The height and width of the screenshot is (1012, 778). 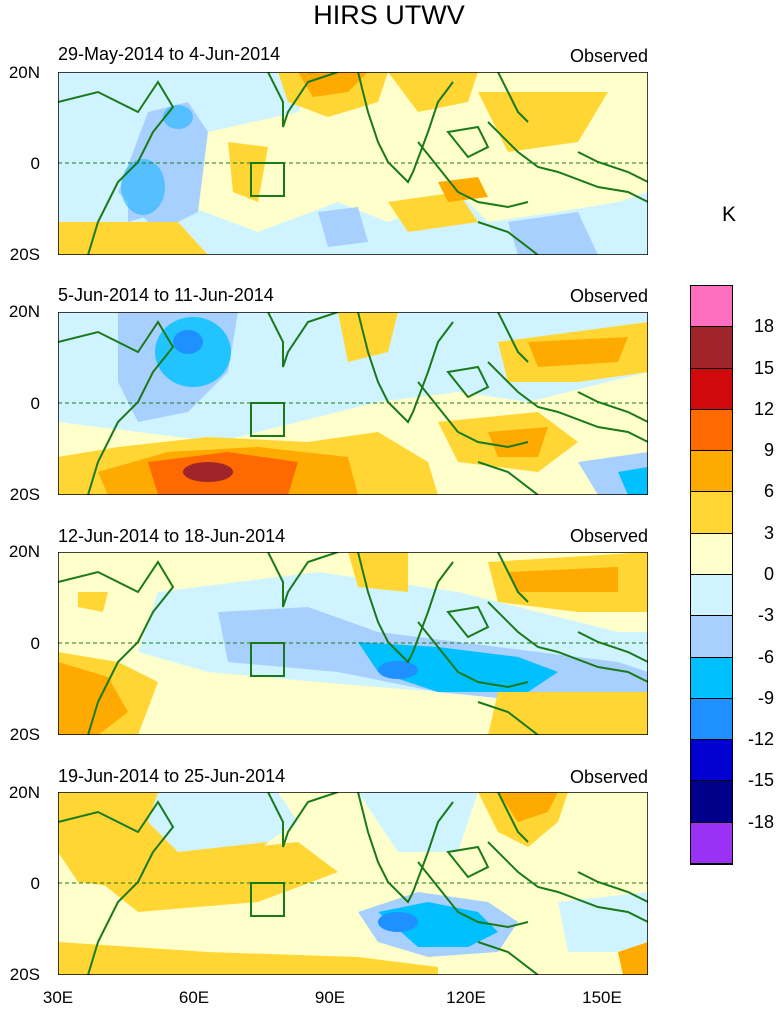 What do you see at coordinates (768, 574) in the screenshot?
I see `colorbar-tick-label: 0` at bounding box center [768, 574].